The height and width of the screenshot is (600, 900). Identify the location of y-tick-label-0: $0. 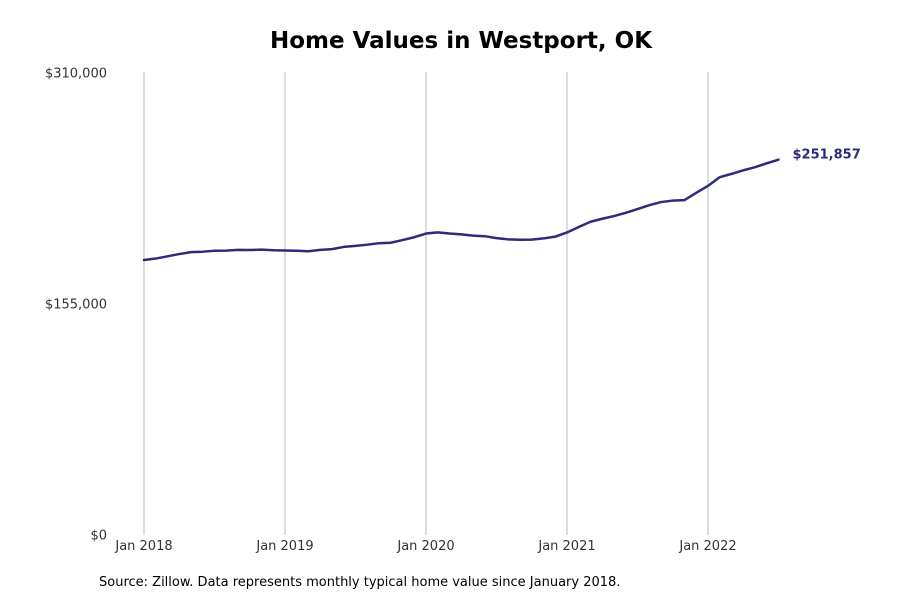
(98, 536).